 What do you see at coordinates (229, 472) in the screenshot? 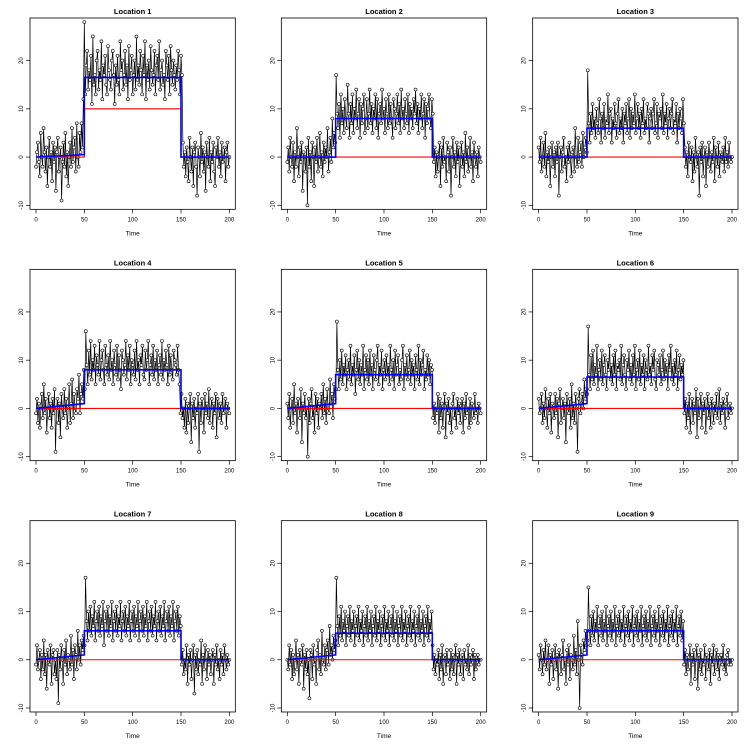
I see `x-tick-label: 200` at bounding box center [229, 472].